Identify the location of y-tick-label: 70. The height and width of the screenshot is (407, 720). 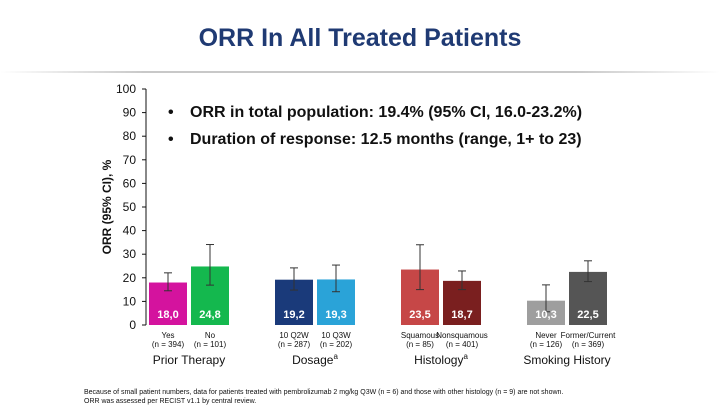
(130, 160).